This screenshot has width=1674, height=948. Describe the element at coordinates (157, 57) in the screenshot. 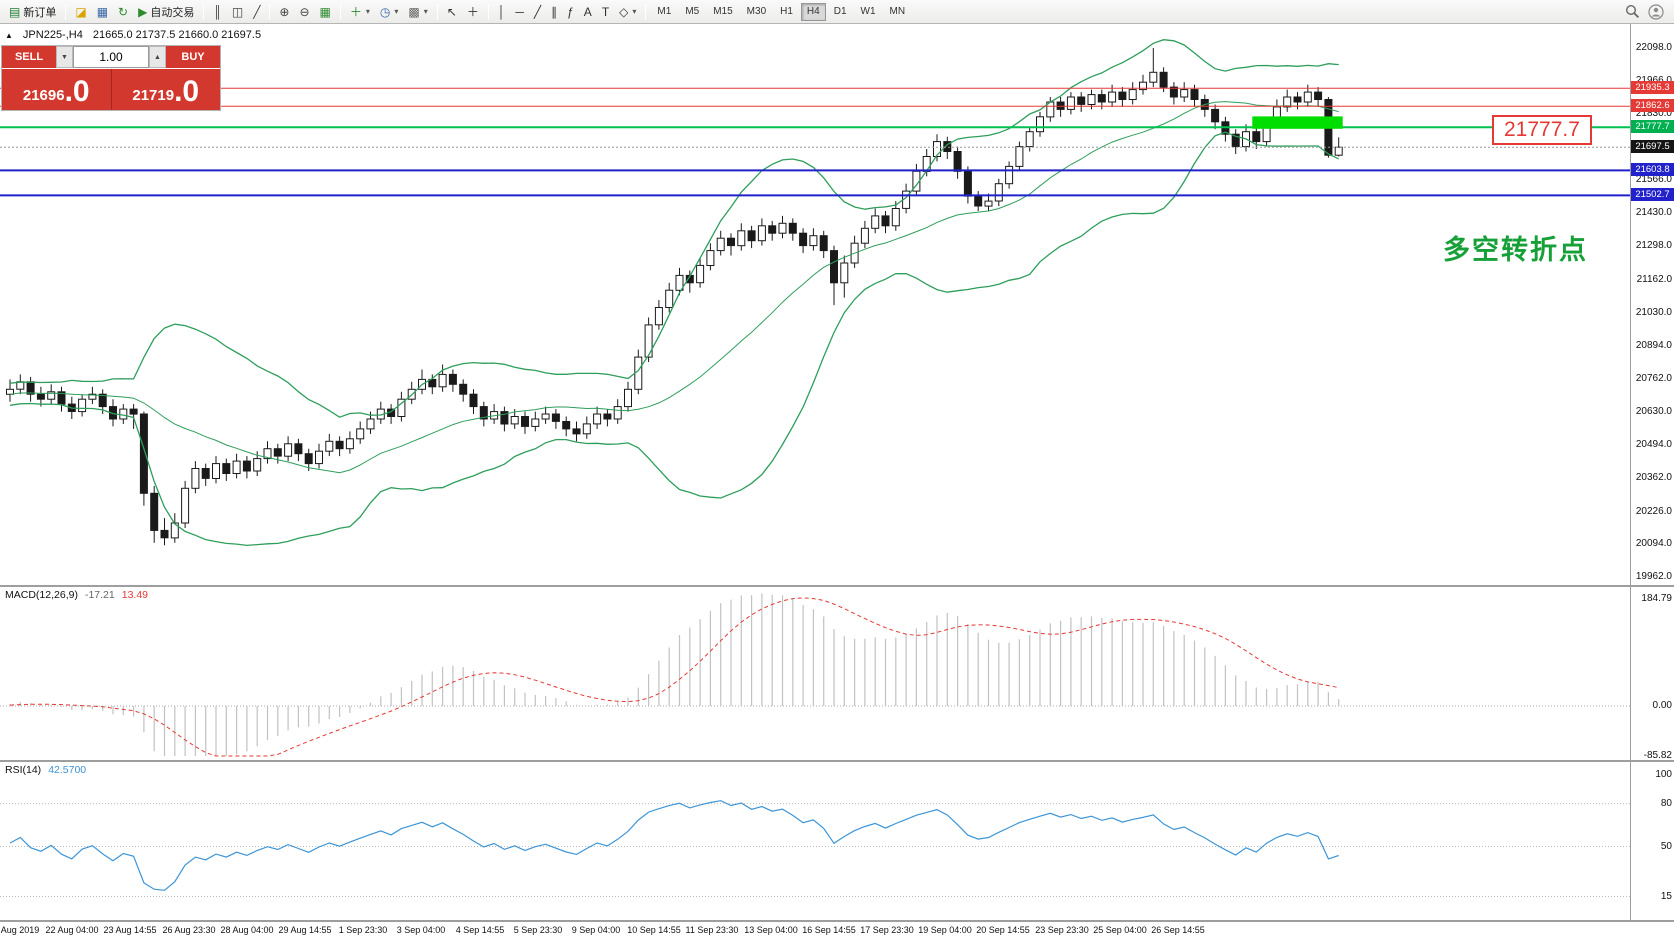

I see `volume-up-stepper: ▲` at that location.